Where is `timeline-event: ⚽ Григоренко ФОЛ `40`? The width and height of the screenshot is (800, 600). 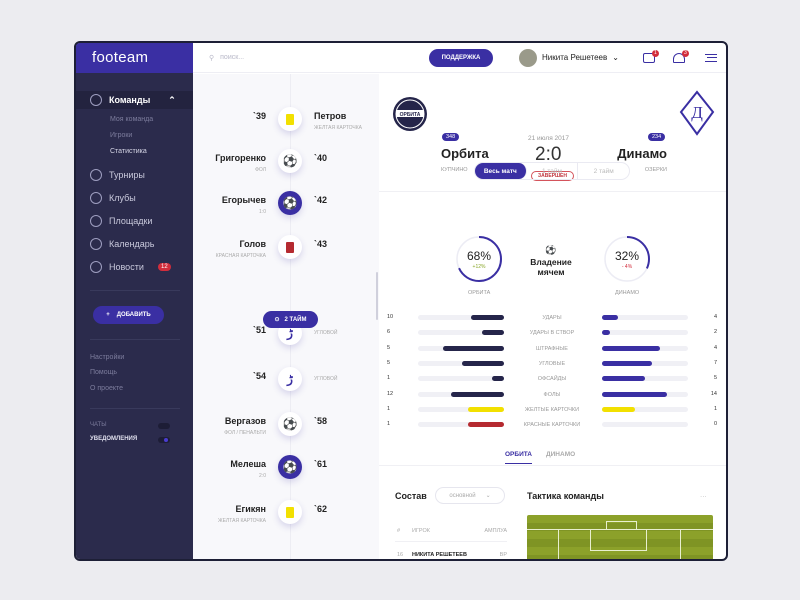 timeline-event: ⚽ Григоренко ФОЛ `40 is located at coordinates (286, 164).